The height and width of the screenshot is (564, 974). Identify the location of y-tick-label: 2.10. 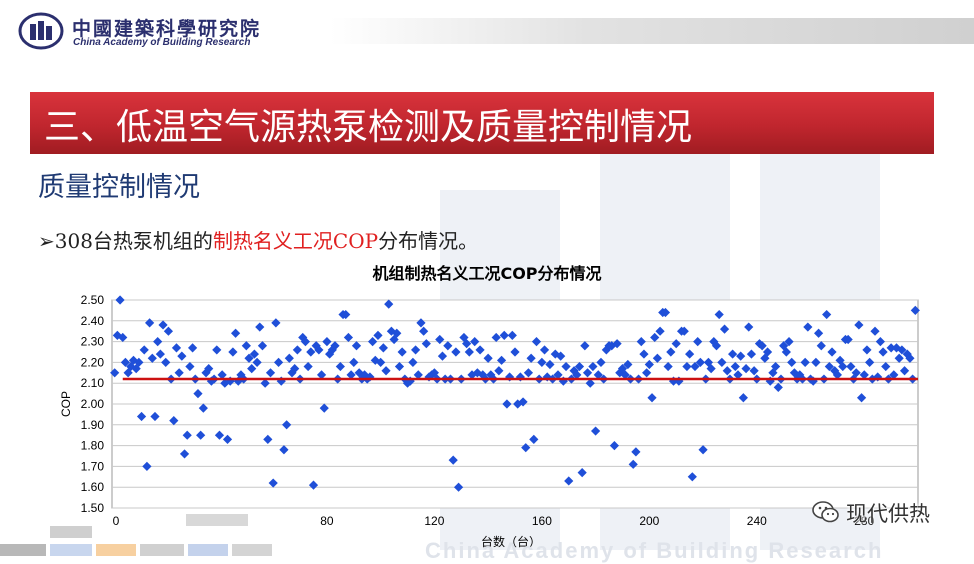
(93, 383).